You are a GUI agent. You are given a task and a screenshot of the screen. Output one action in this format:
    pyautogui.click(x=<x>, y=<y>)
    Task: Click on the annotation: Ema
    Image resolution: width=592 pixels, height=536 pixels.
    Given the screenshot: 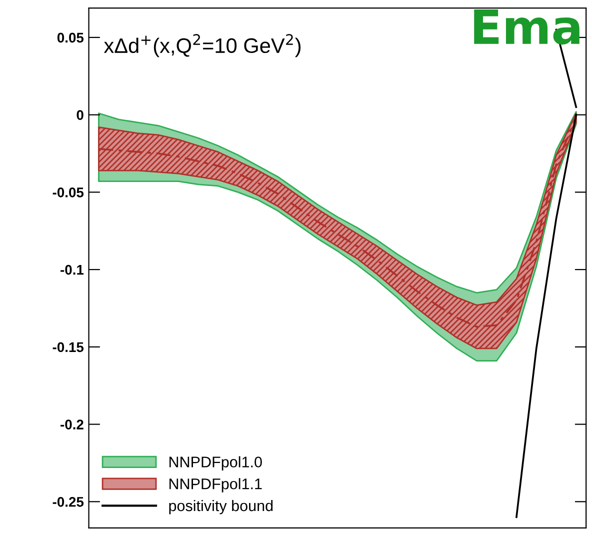 What is the action you would take?
    pyautogui.click(x=527, y=27)
    